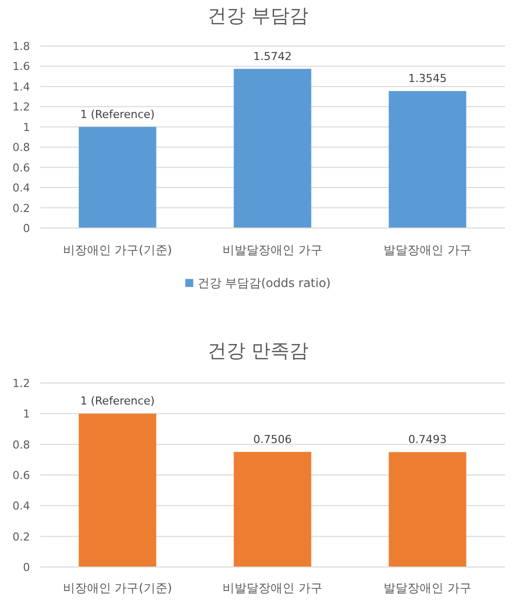 This screenshot has width=516, height=611. I want to click on y-tick-label: 1.4, so click(21, 87).